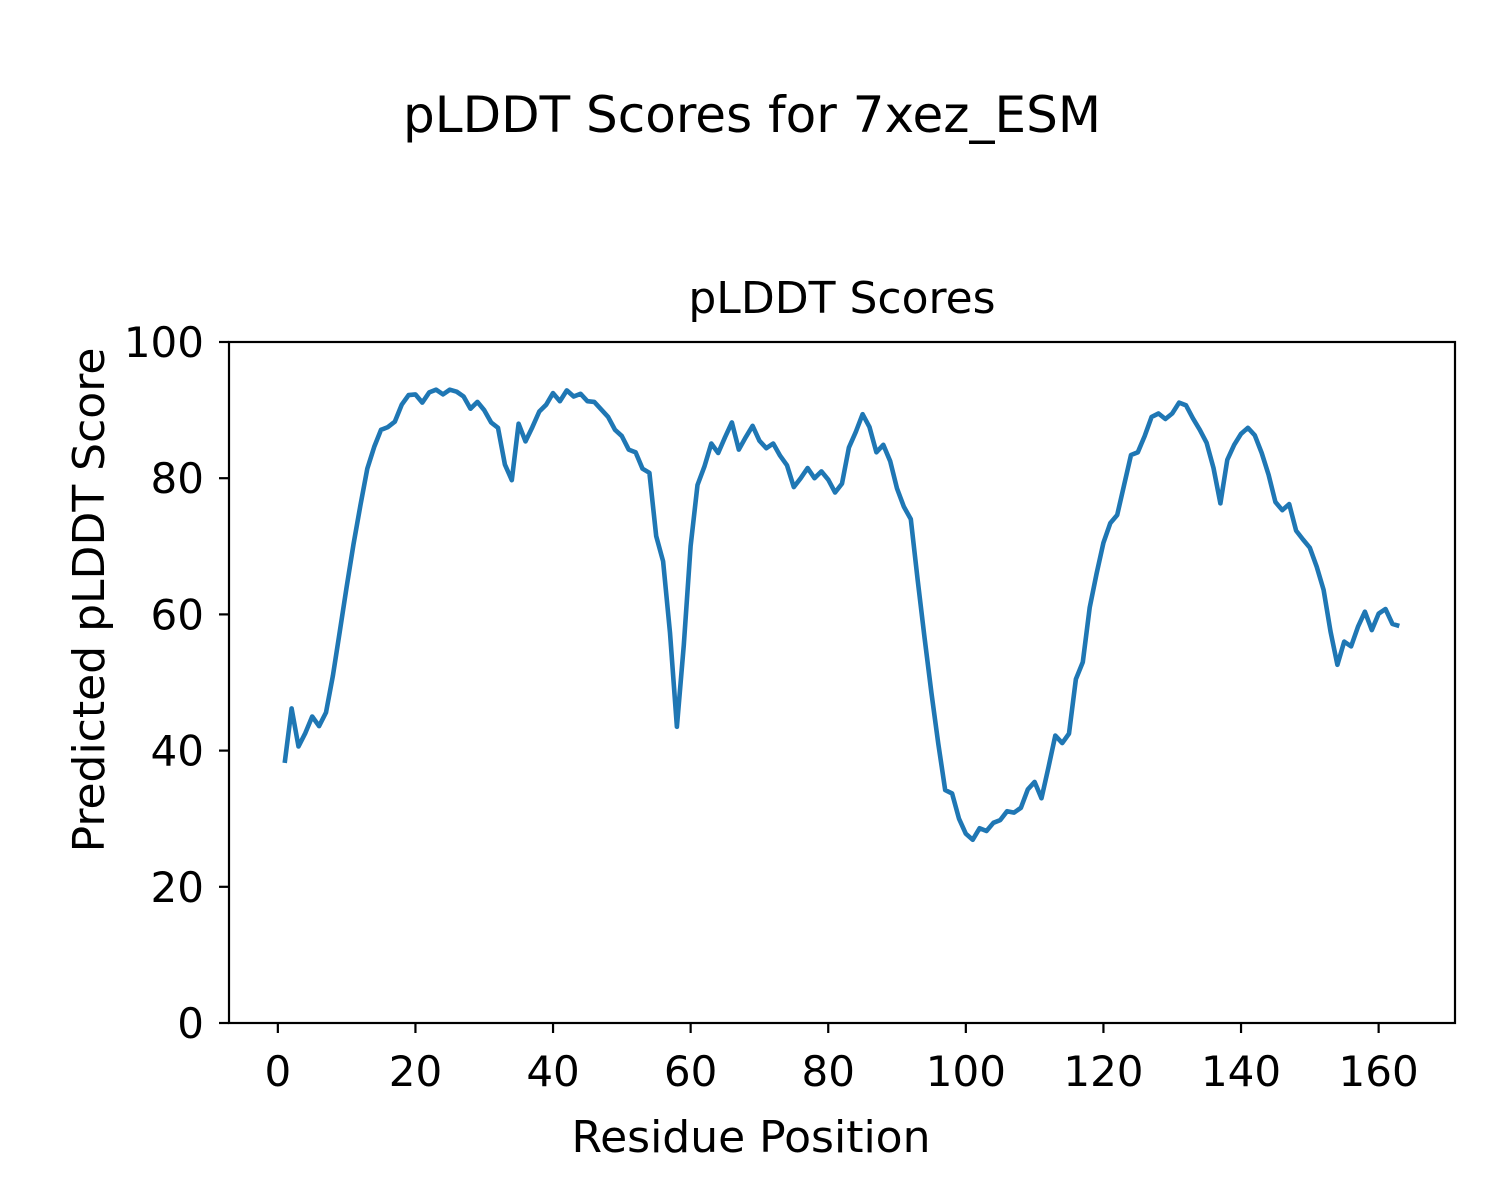 Image resolution: width=1500 pixels, height=1200 pixels. I want to click on y-tick-label: 20, so click(177, 887).